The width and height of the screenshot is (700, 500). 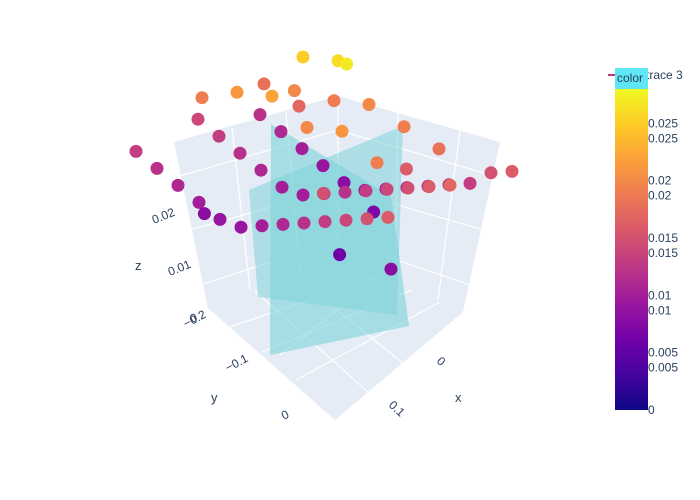 What do you see at coordinates (663, 353) in the screenshot?
I see `colorbar-tick-label: 0.005` at bounding box center [663, 353].